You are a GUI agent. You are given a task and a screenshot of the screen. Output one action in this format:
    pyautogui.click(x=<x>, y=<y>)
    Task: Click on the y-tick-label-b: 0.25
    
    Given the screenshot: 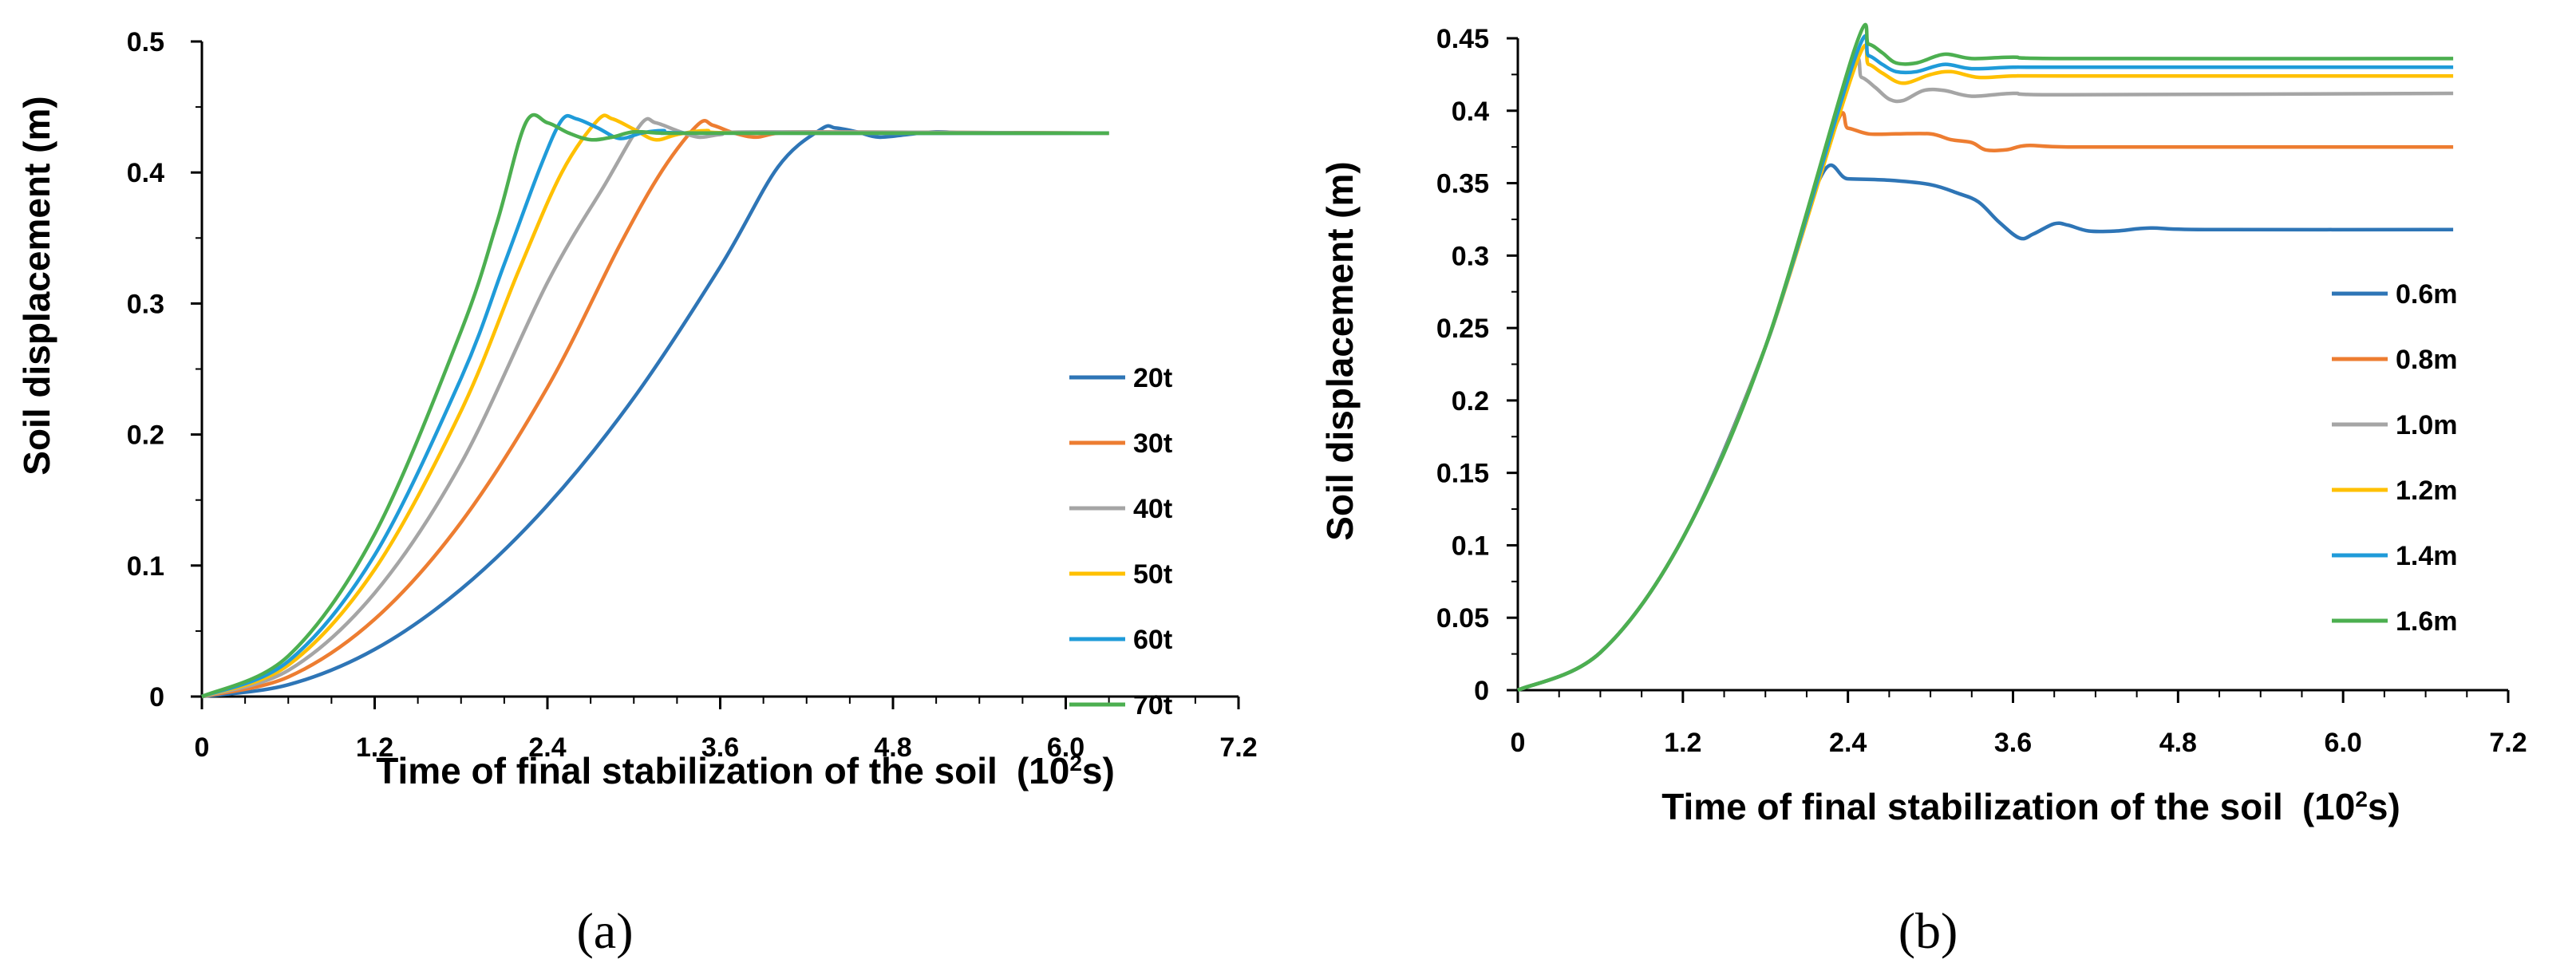 What is the action you would take?
    pyautogui.click(x=1462, y=329)
    